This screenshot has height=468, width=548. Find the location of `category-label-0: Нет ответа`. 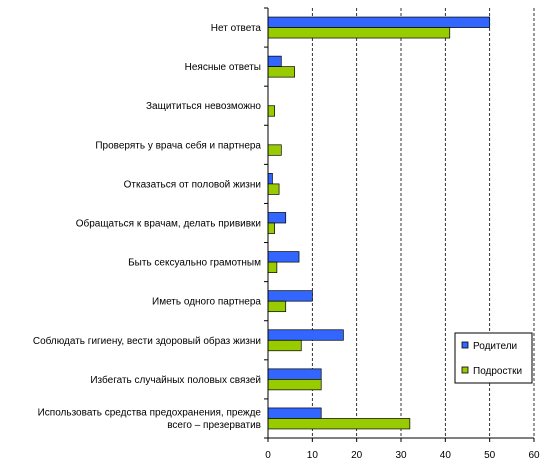

category-label-0: Нет ответа is located at coordinates (236, 28).